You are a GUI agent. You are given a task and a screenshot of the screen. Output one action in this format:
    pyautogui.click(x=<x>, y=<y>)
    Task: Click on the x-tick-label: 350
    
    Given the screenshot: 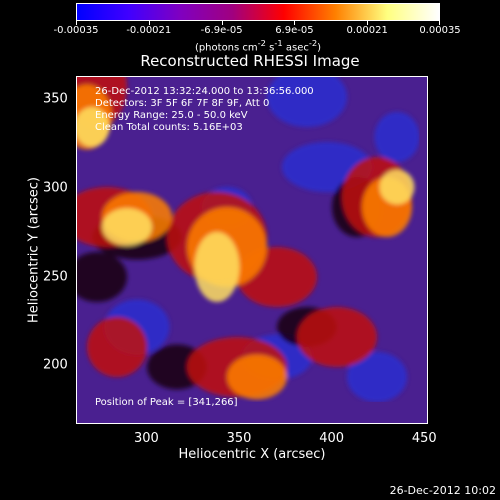 What is the action you would take?
    pyautogui.click(x=239, y=438)
    